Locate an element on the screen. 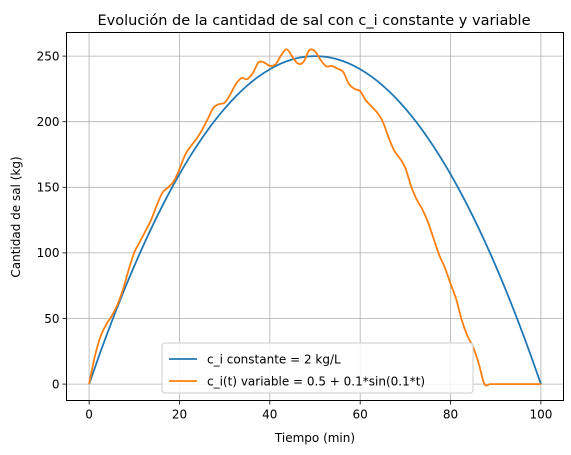  x-tick-label: 20 is located at coordinates (179, 415).